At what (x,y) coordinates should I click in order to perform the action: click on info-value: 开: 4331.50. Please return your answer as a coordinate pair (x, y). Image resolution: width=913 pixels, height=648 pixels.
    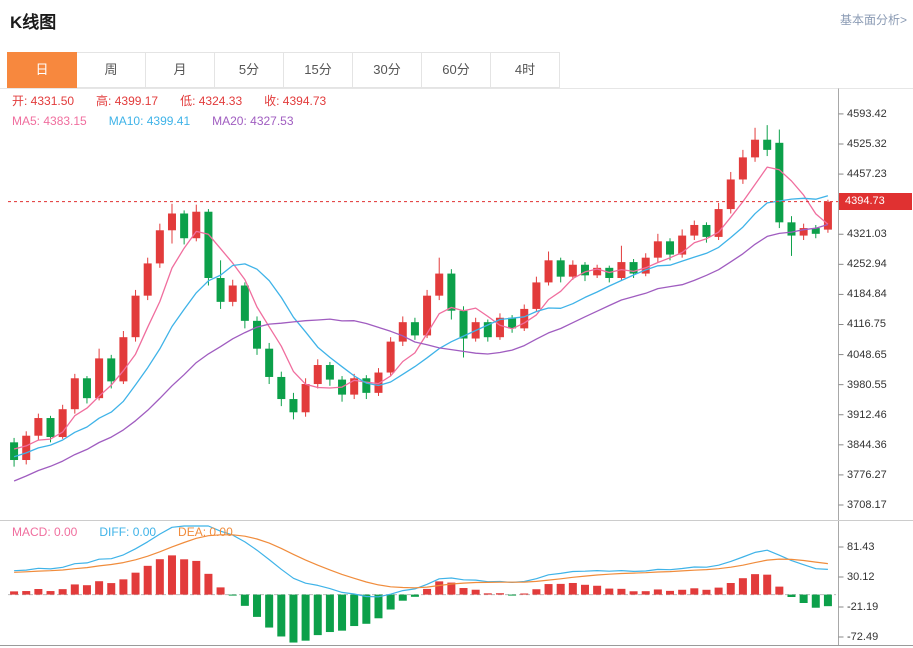
    Looking at the image, I should click on (43, 101).